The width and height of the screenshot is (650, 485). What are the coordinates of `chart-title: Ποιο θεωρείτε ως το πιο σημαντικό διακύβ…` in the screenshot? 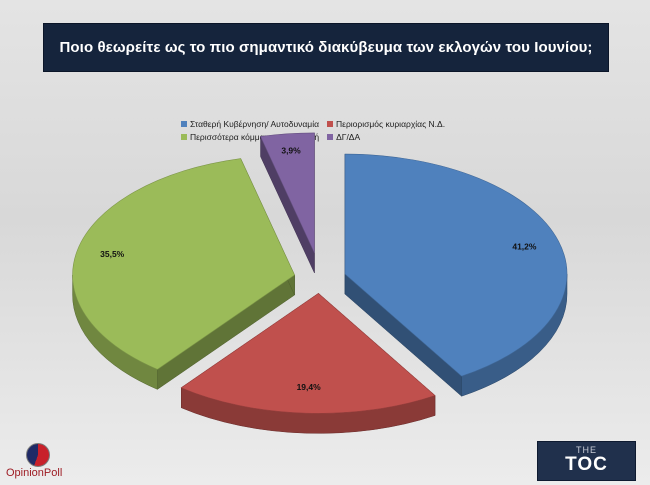 It's located at (326, 47).